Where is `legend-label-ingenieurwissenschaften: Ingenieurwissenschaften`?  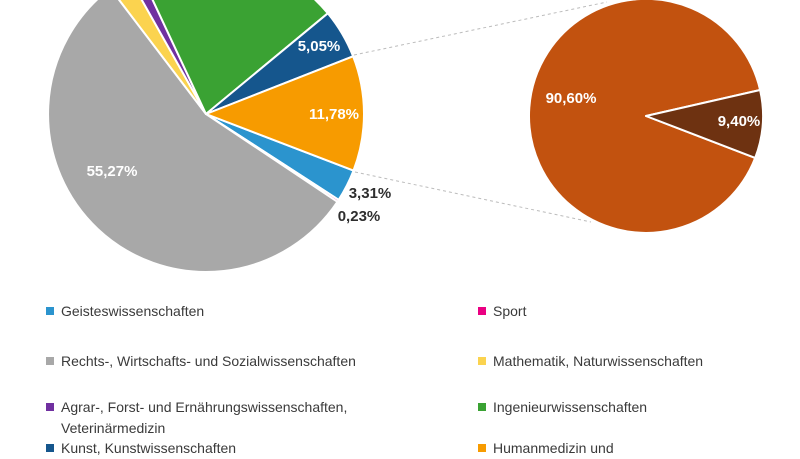
legend-label-ingenieurwissenschaften: Ingenieurwissenschaften is located at coordinates (570, 407).